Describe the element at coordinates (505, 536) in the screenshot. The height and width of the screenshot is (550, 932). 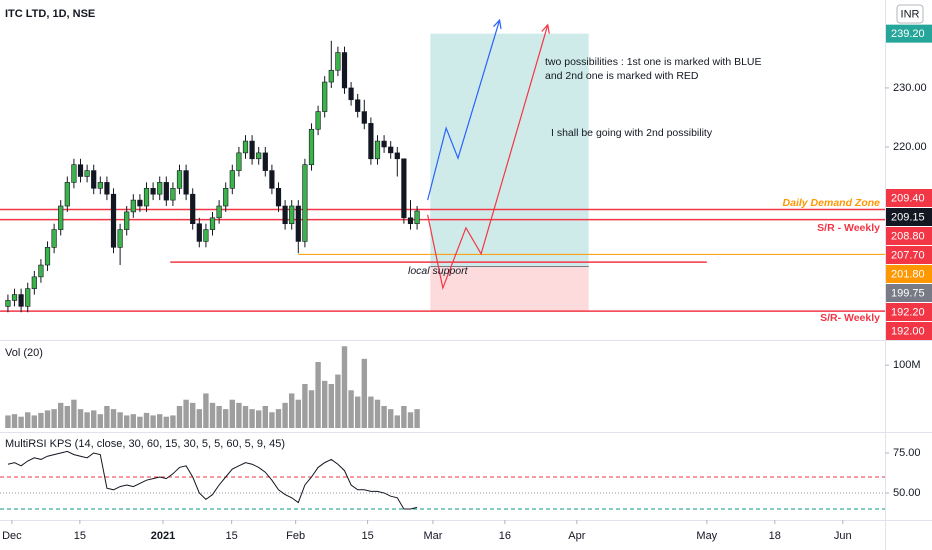
I see `x-tick-label: 16` at that location.